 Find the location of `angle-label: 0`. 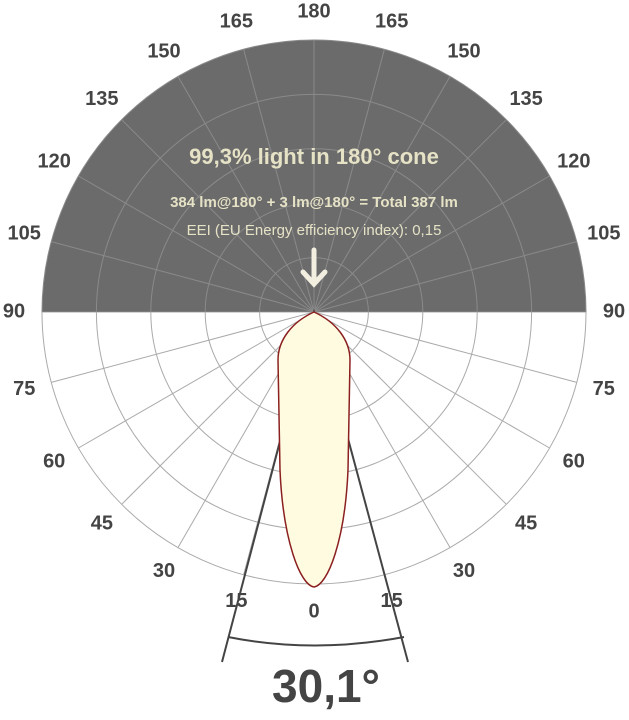

angle-label: 0 is located at coordinates (313, 611).